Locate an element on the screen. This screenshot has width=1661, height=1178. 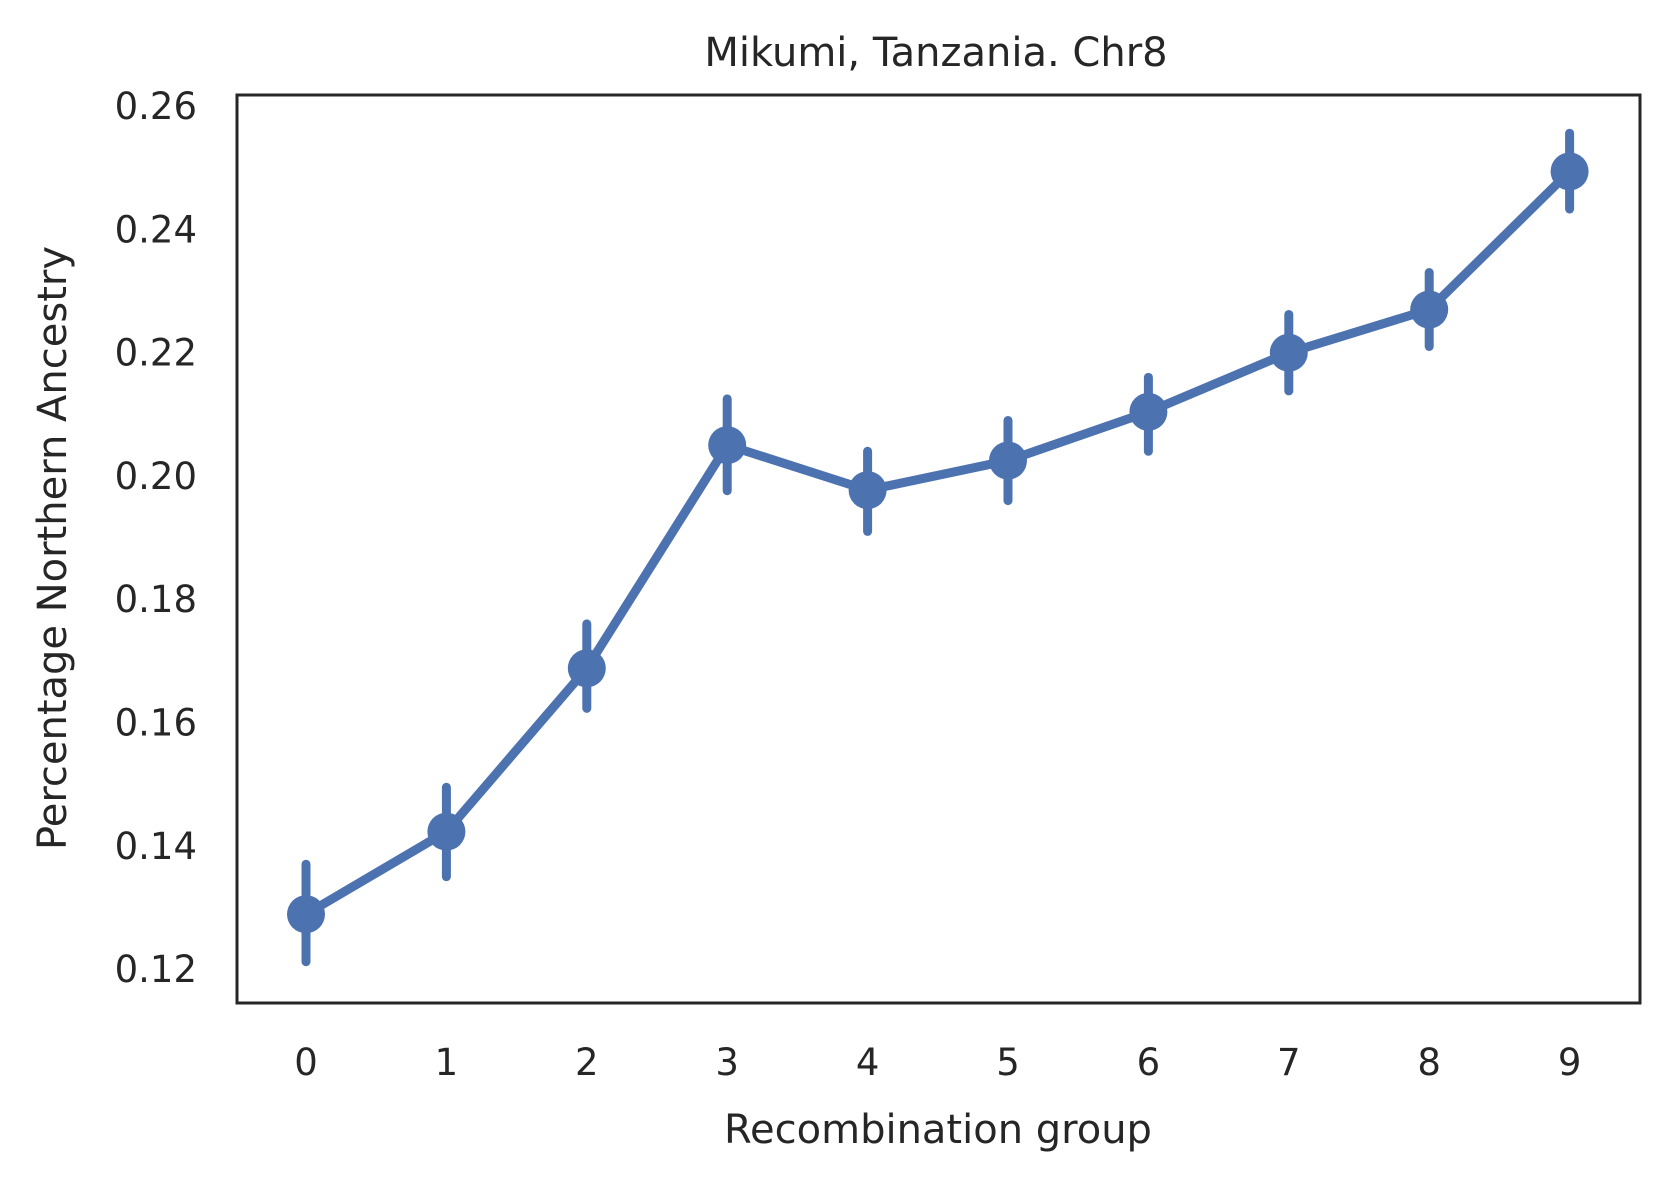
y-tick-label: 0.16 is located at coordinates (156, 723).